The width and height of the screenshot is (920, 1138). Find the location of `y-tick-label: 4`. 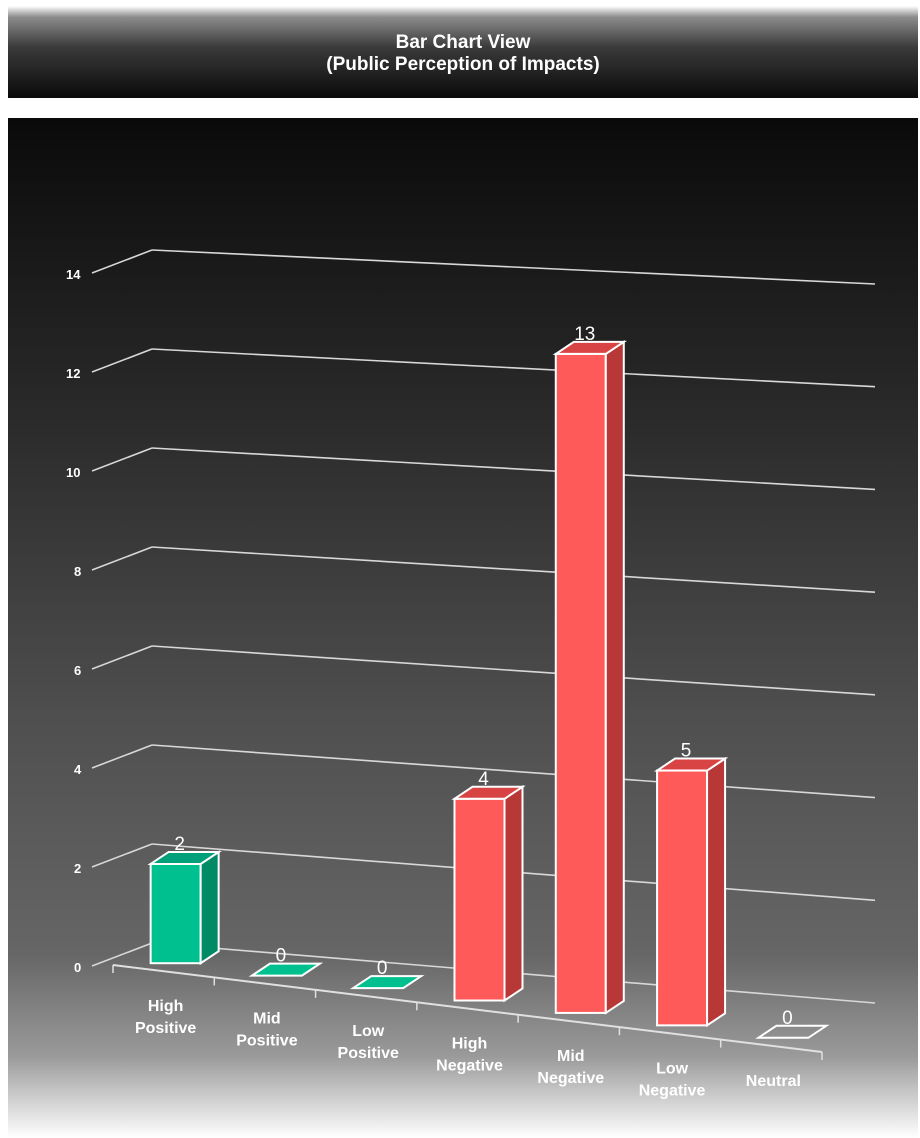

y-tick-label: 4 is located at coordinates (78, 769).